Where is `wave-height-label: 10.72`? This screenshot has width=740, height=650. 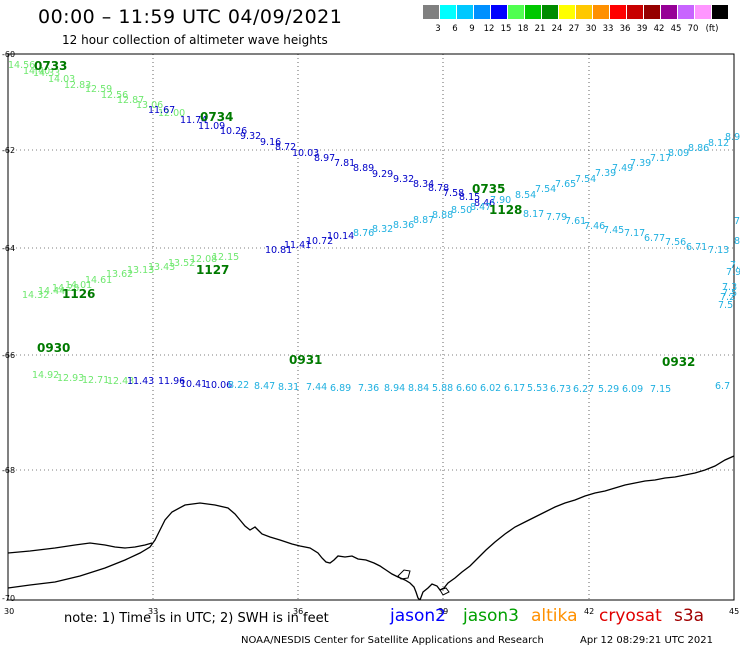 wave-height-label: 10.72 is located at coordinates (319, 241).